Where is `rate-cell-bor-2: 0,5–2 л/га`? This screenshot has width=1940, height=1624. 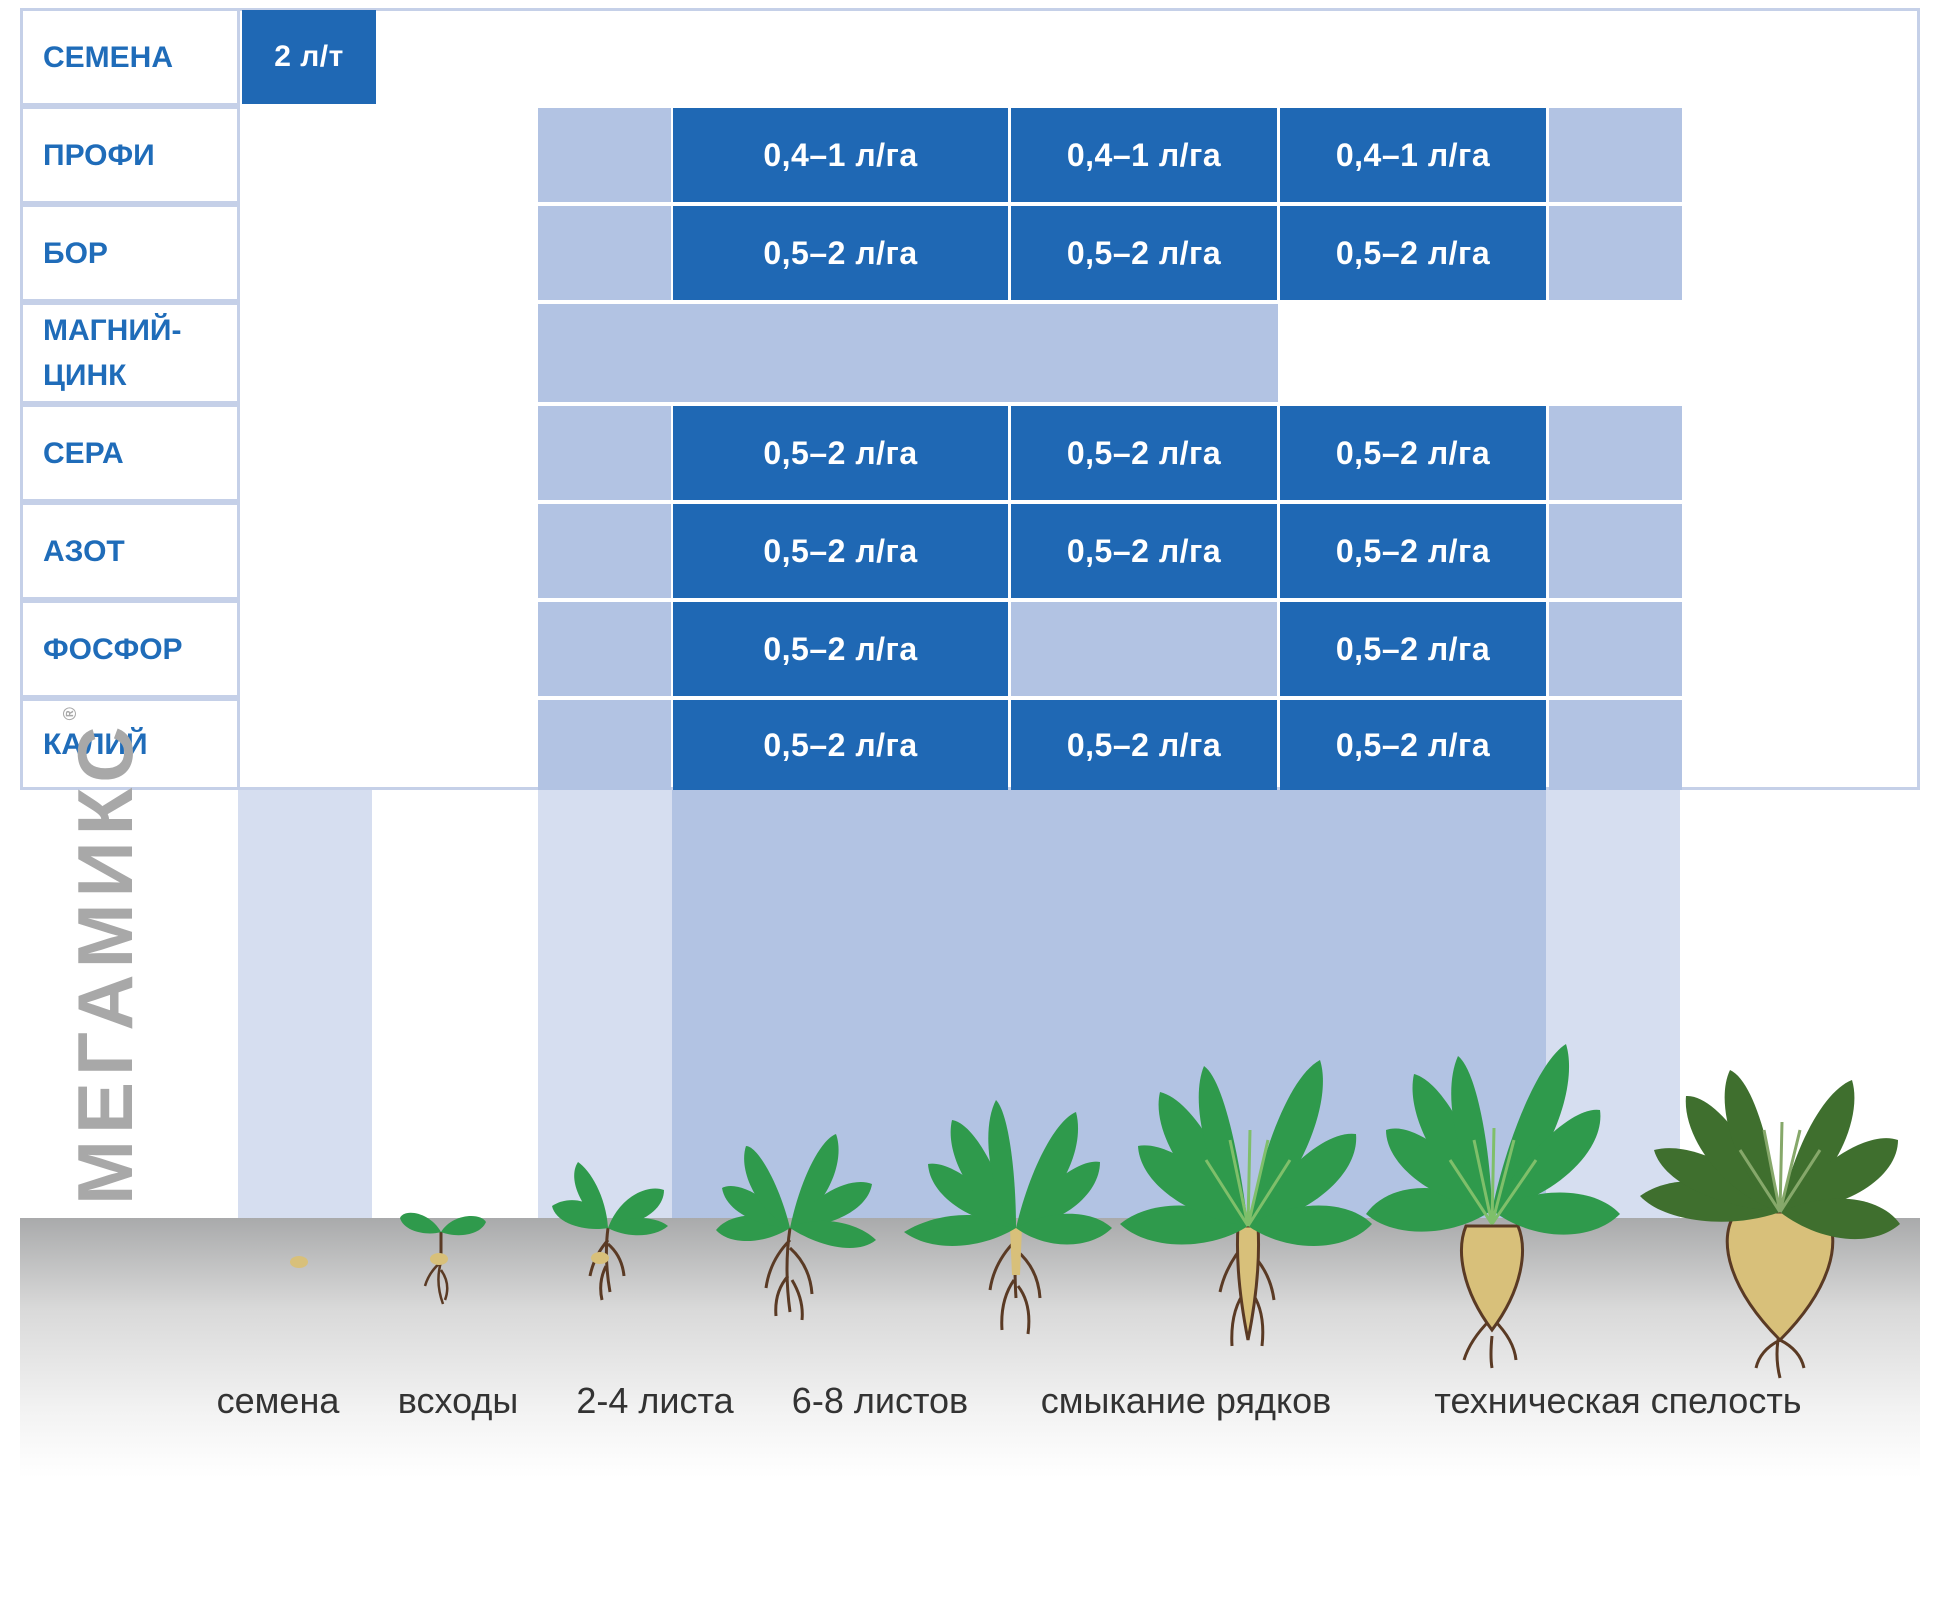
rate-cell-bor-2: 0,5–2 л/га is located at coordinates (1144, 253).